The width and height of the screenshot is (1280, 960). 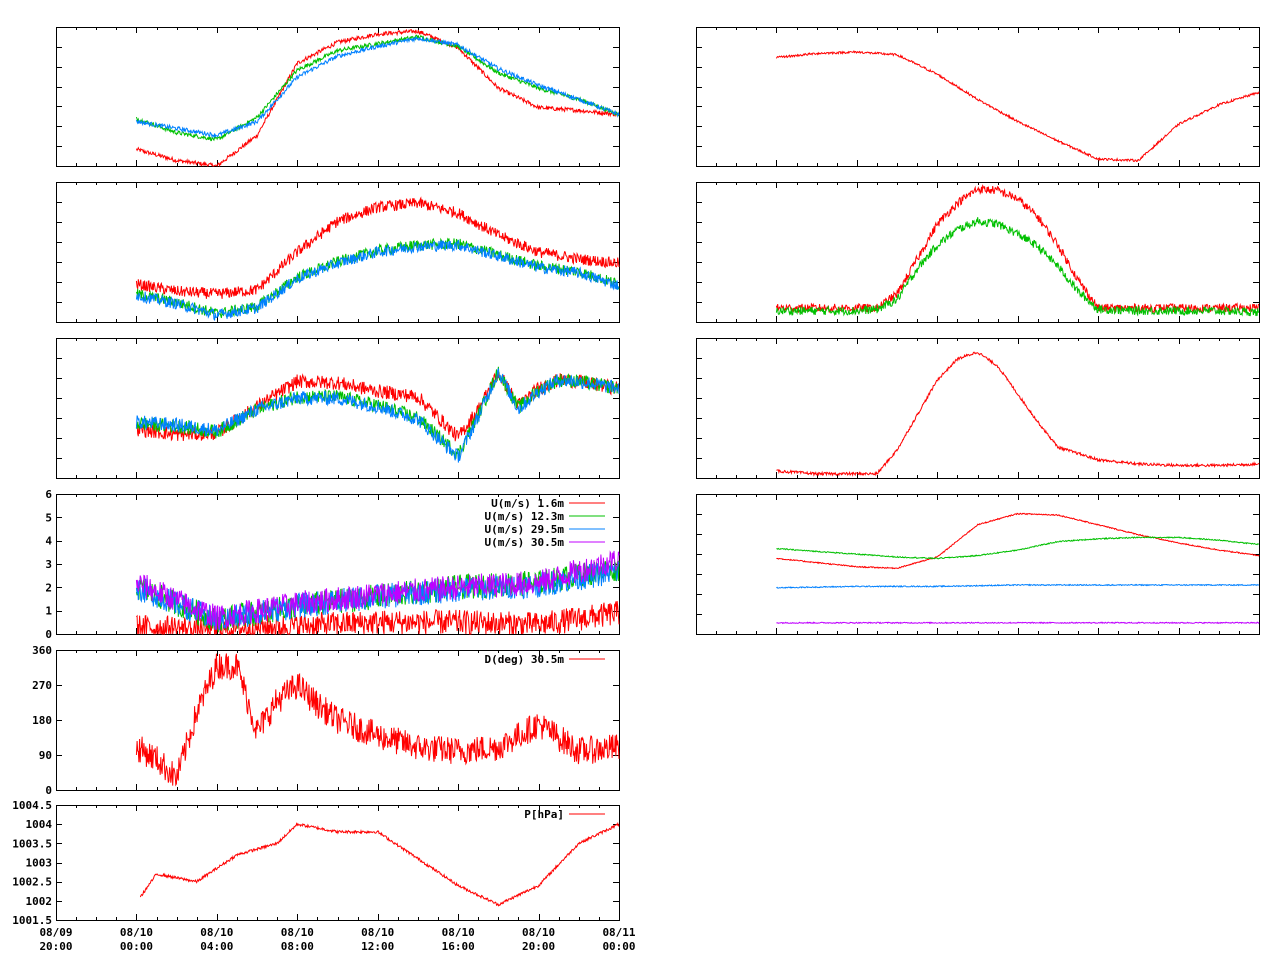 What do you see at coordinates (45, 755) in the screenshot?
I see `y-tick-label: 90` at bounding box center [45, 755].